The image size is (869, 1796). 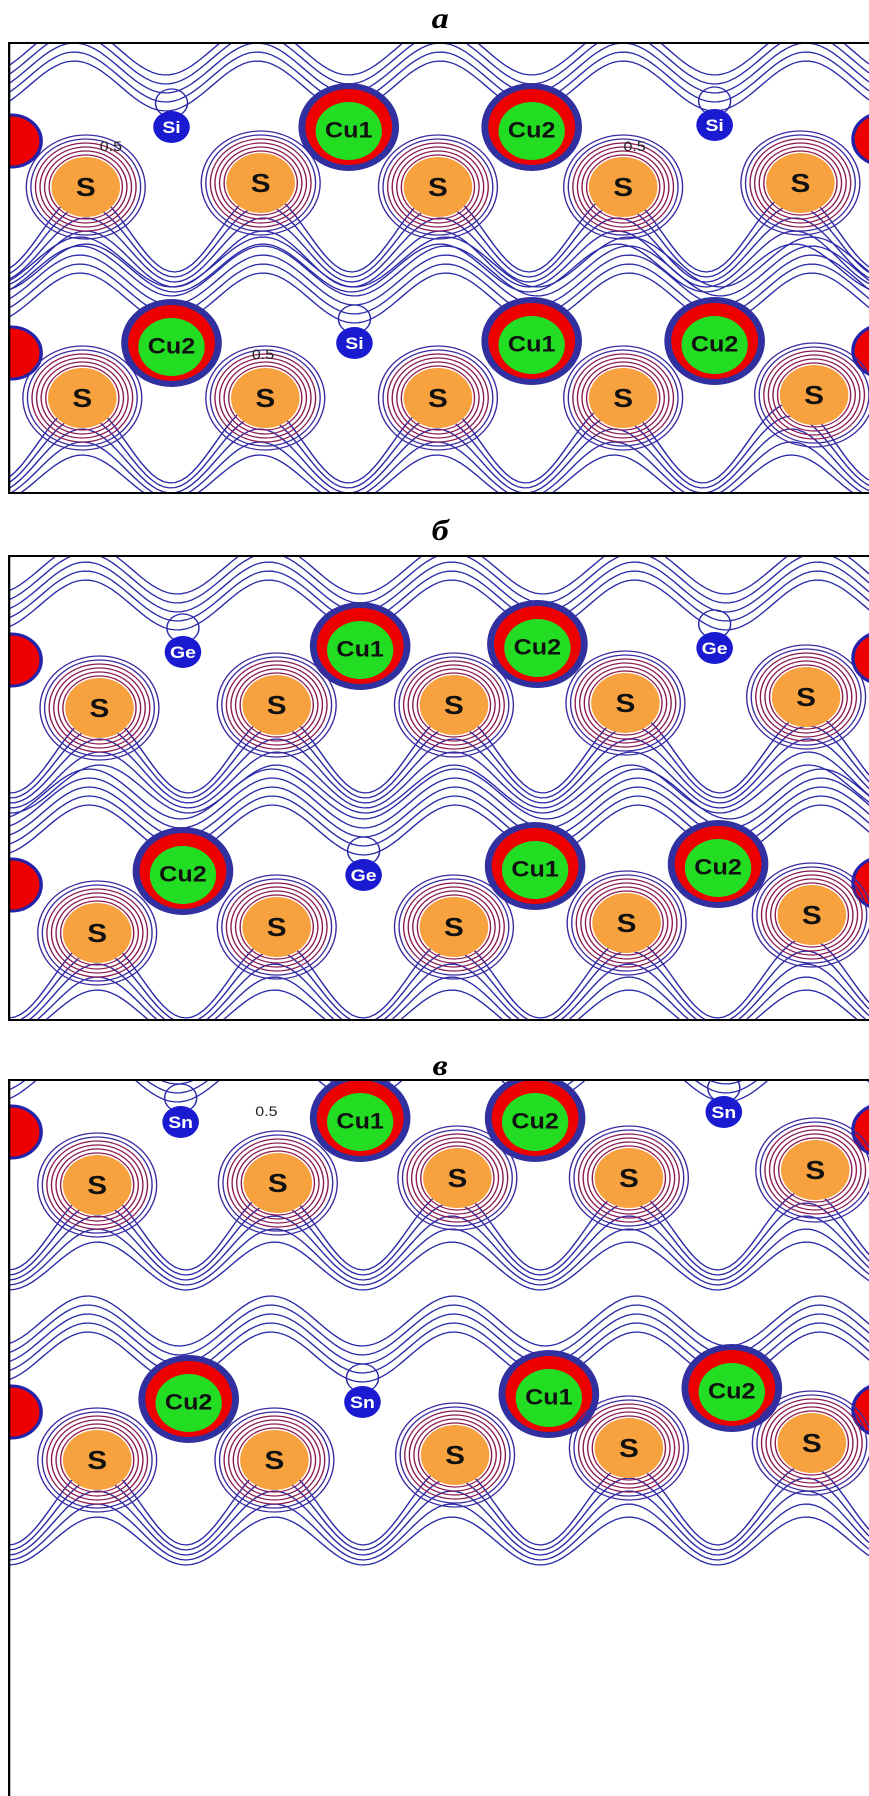 I want to click on atom-small, so click(x=714, y=125).